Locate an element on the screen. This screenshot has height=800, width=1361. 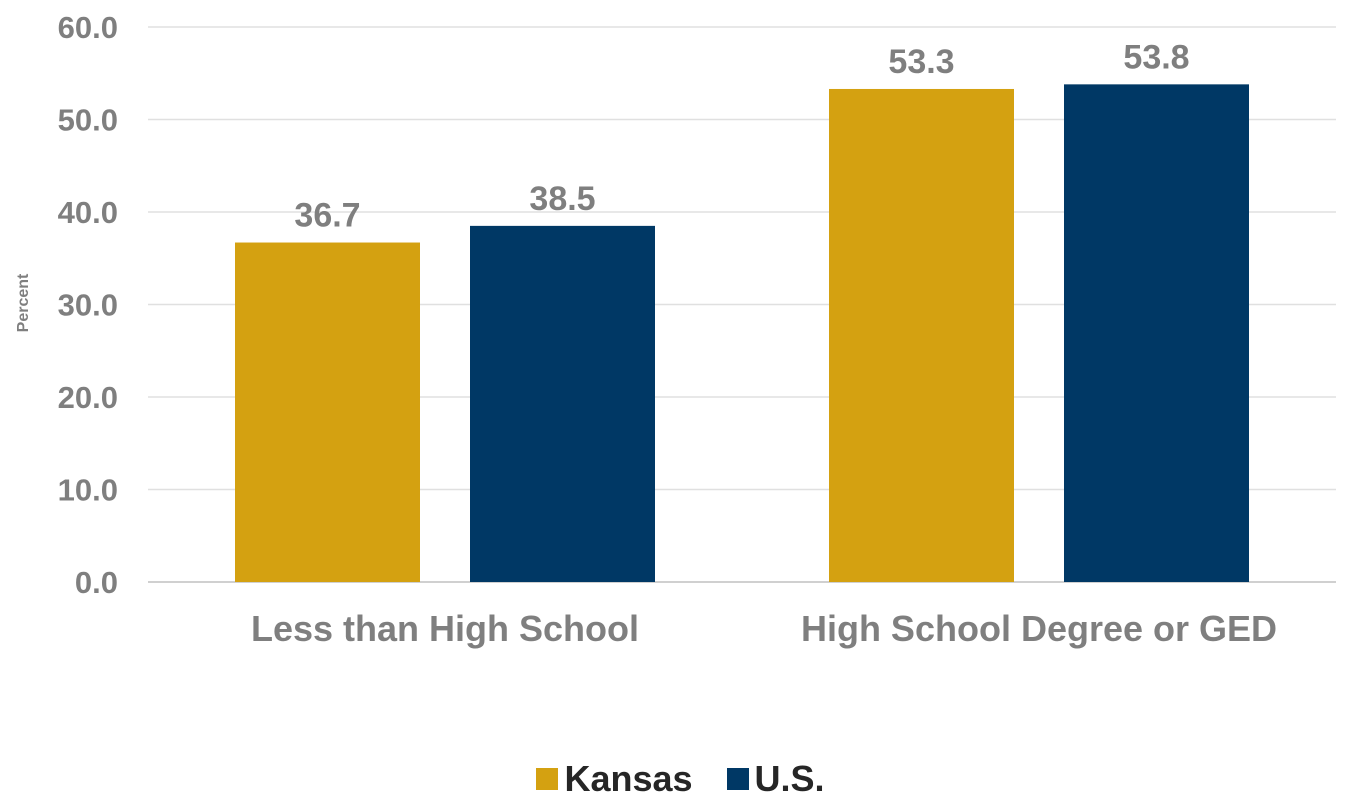
y-tick-label: 0.0 is located at coordinates (96, 582).